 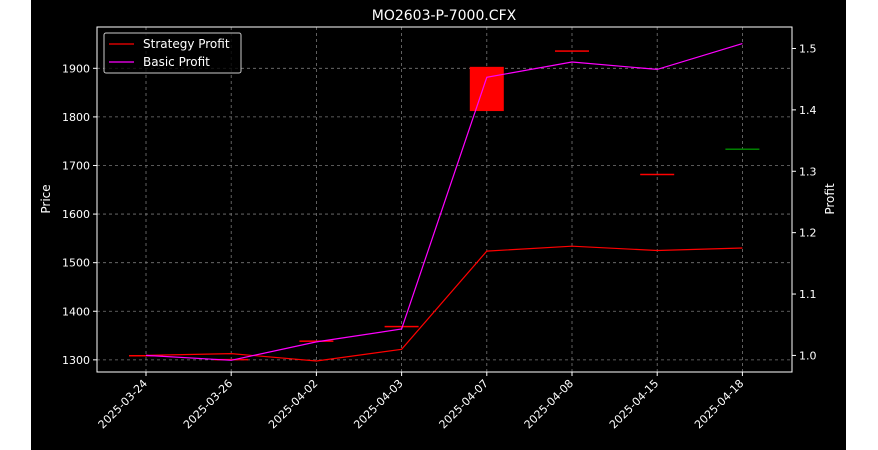 What do you see at coordinates (76, 360) in the screenshot?
I see `y-tick-label-left: 1300` at bounding box center [76, 360].